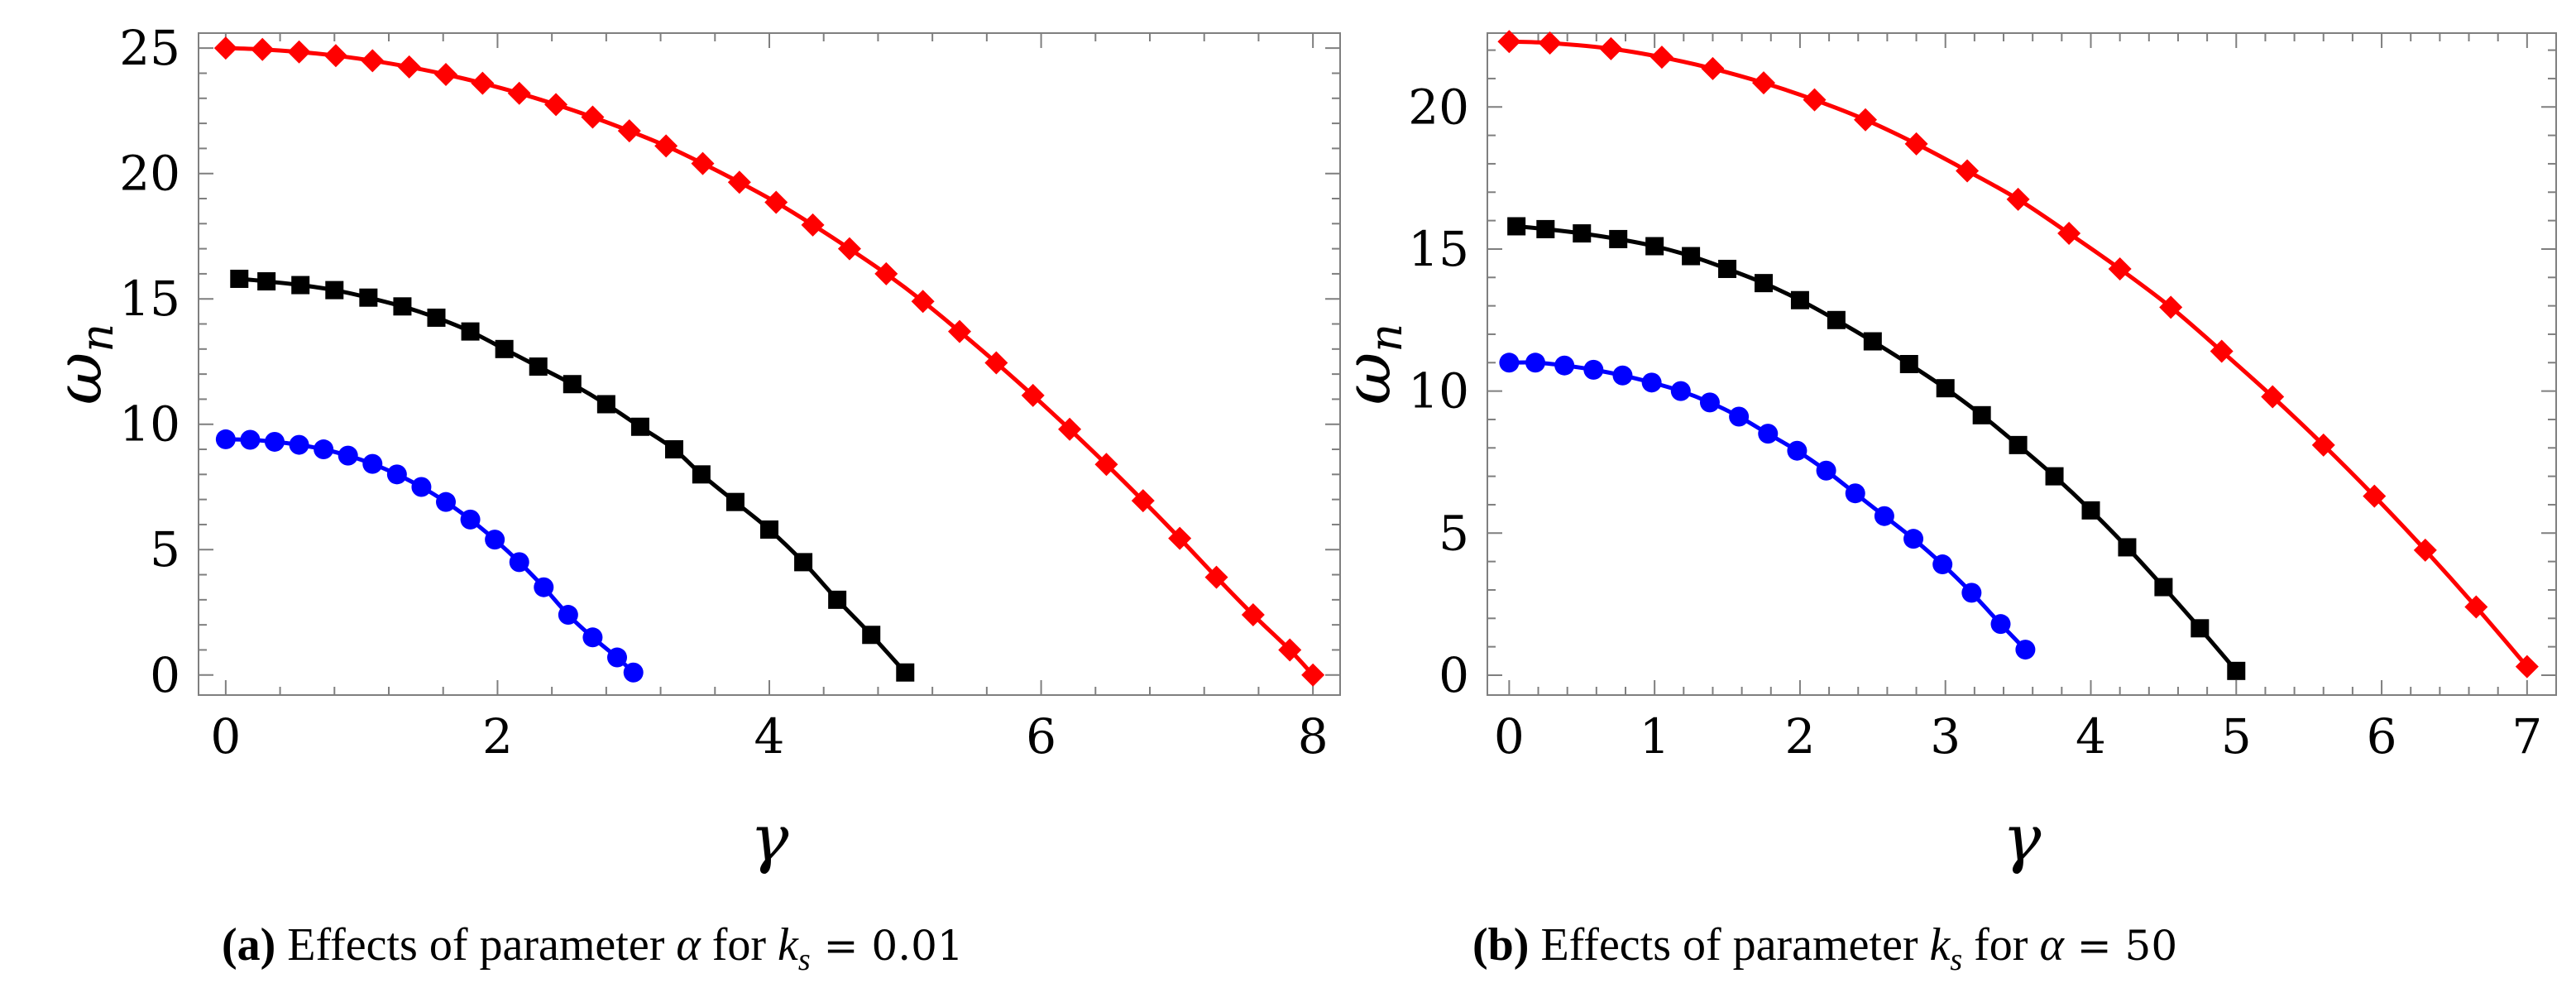 The width and height of the screenshot is (2576, 1007). I want to click on y-axis-label-main: ω, so click(1368, 378).